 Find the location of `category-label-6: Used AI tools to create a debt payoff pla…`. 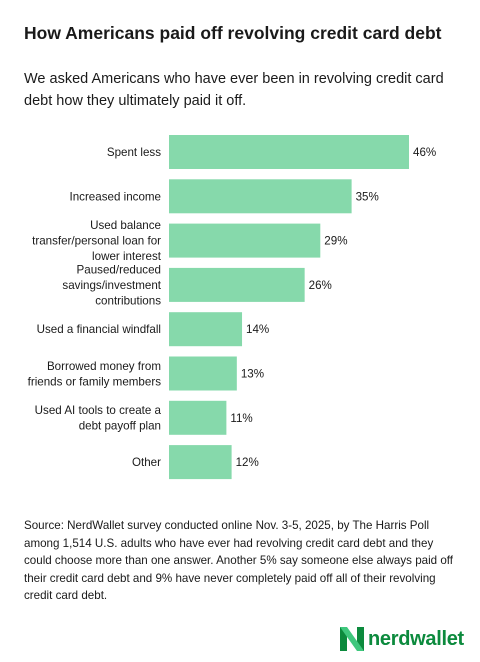

category-label-6: Used AI tools to create a debt payoff pla… is located at coordinates (98, 418).